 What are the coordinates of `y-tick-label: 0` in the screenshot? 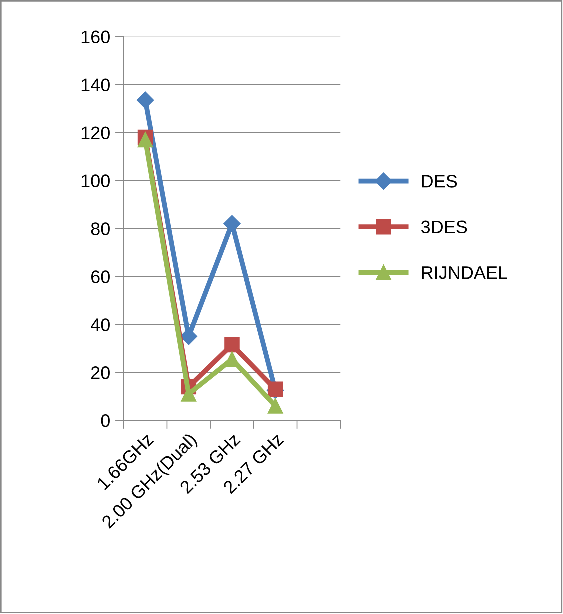 It's located at (105, 421).